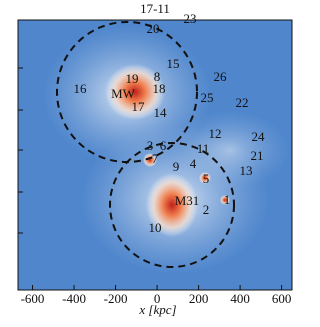 The height and width of the screenshot is (327, 320). Describe the element at coordinates (116, 298) in the screenshot. I see `x-tick-label: -200` at that location.